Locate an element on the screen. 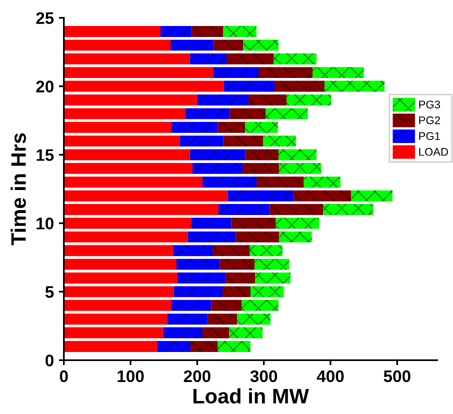 The height and width of the screenshot is (414, 453). y-tick-label: 25 is located at coordinates (45, 18).